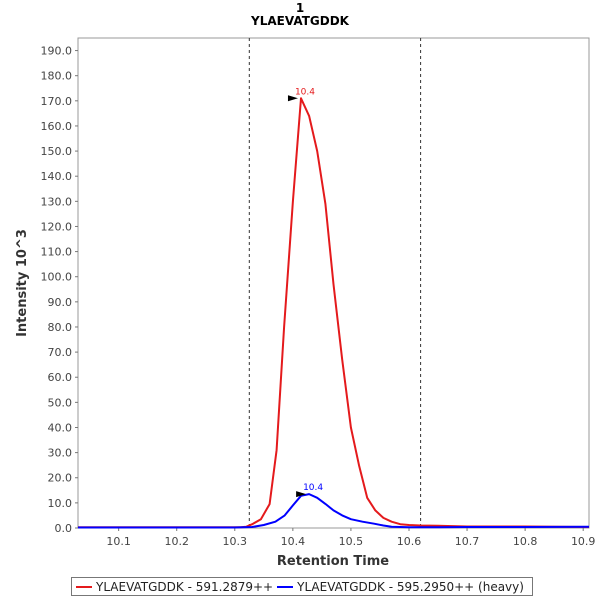  What do you see at coordinates (57, 151) in the screenshot?
I see `y-tick-label: 150.0` at bounding box center [57, 151].